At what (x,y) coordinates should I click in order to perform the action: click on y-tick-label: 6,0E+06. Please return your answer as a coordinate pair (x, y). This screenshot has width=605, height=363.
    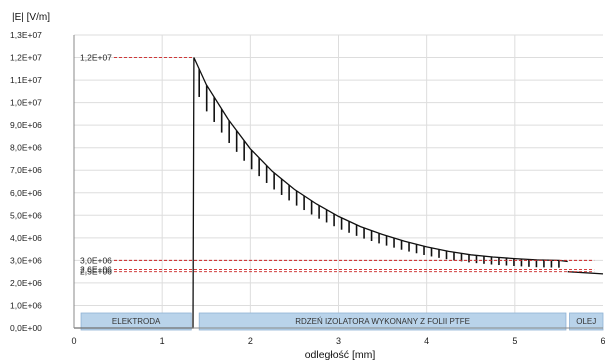
    Looking at the image, I should click on (26, 193).